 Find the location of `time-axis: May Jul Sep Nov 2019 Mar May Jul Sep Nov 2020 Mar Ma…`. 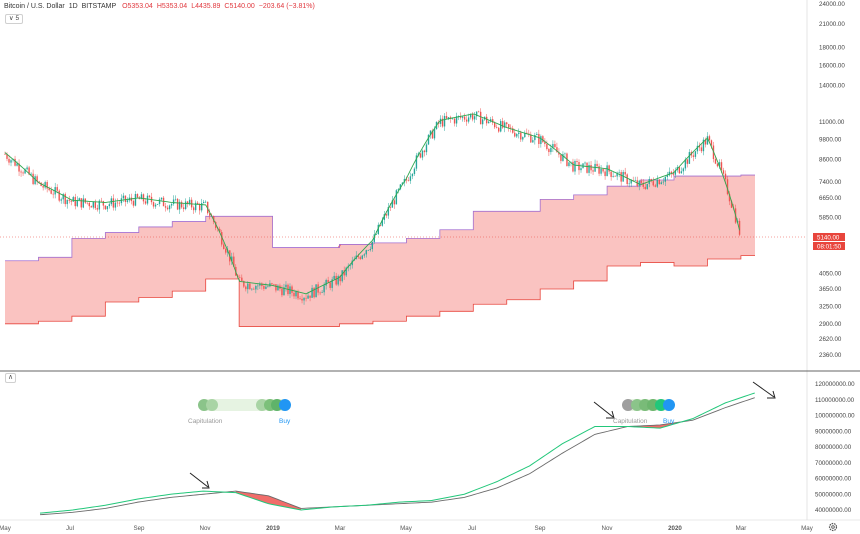

time-axis: May Jul Sep Nov 2019 Mar May Jul Sep Nov 2020 Mar Ma… is located at coordinates (407, 528).